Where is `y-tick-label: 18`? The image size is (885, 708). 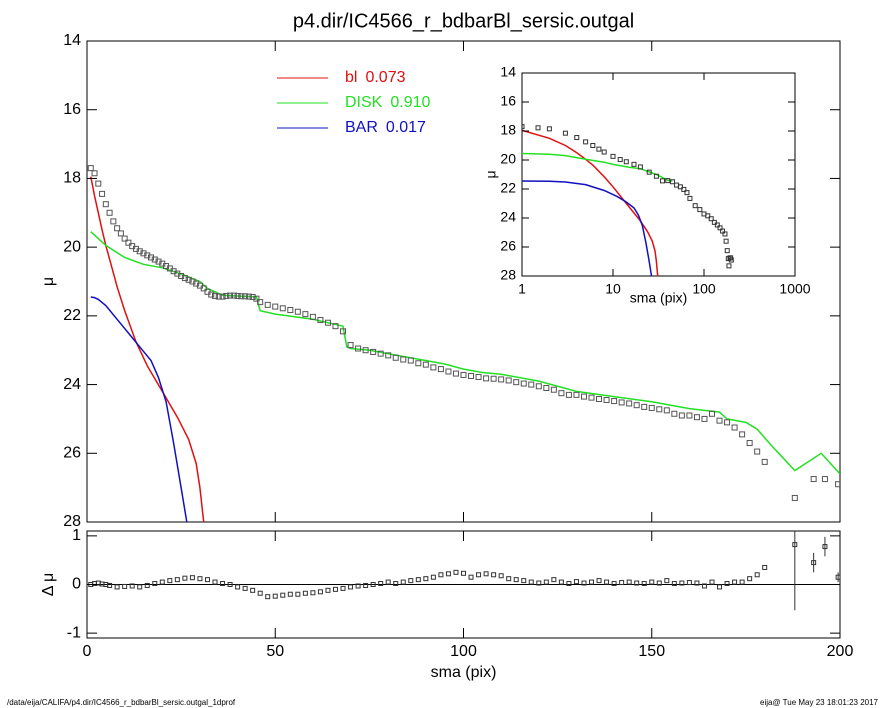
y-tick-label: 18 is located at coordinates (508, 130).